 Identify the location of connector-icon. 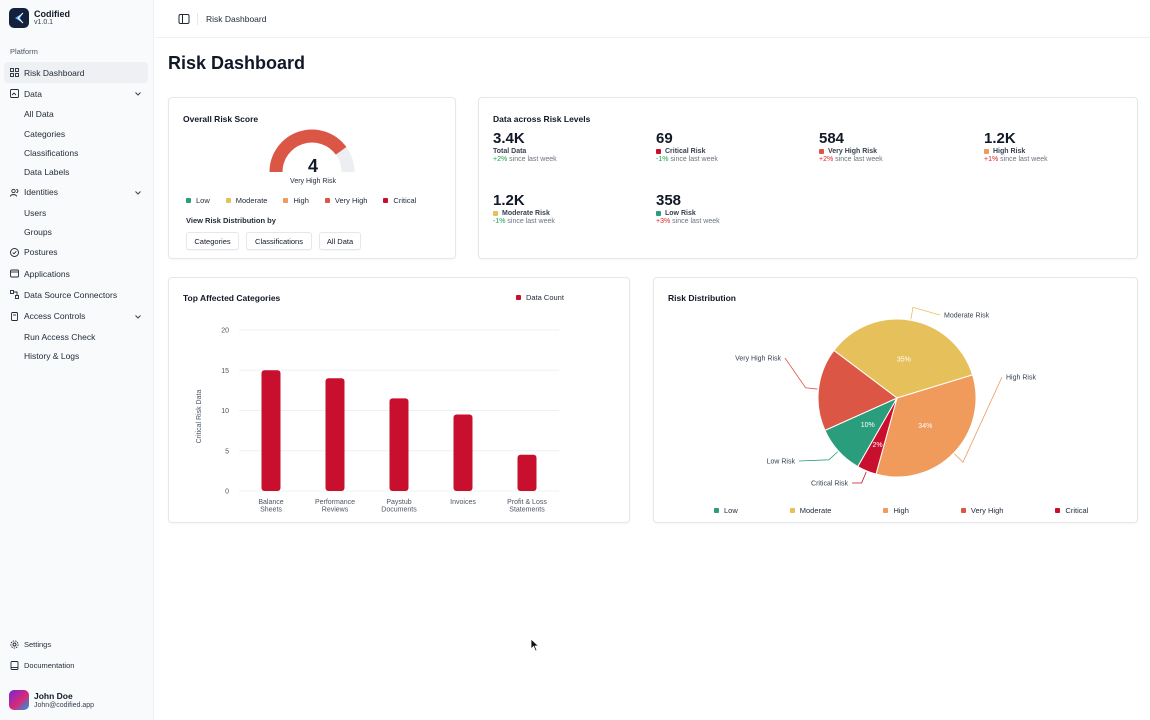
(14, 295).